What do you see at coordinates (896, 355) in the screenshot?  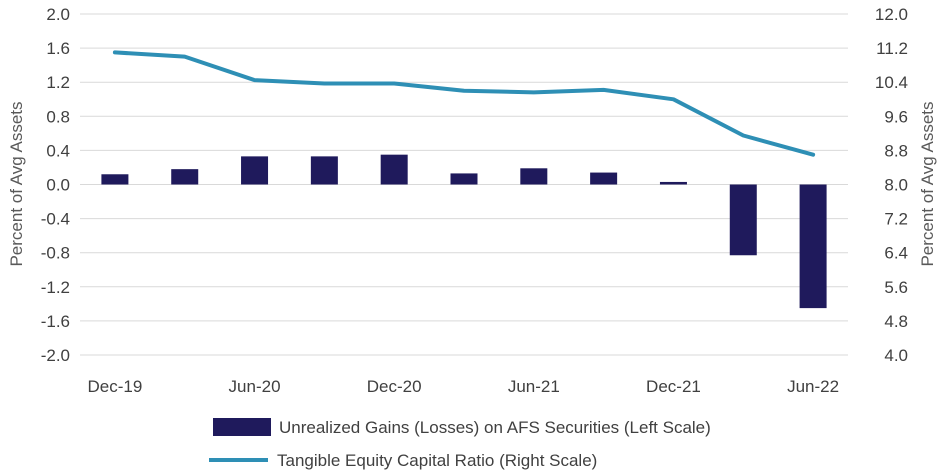 I see `right-tick-label: 4.0` at bounding box center [896, 355].